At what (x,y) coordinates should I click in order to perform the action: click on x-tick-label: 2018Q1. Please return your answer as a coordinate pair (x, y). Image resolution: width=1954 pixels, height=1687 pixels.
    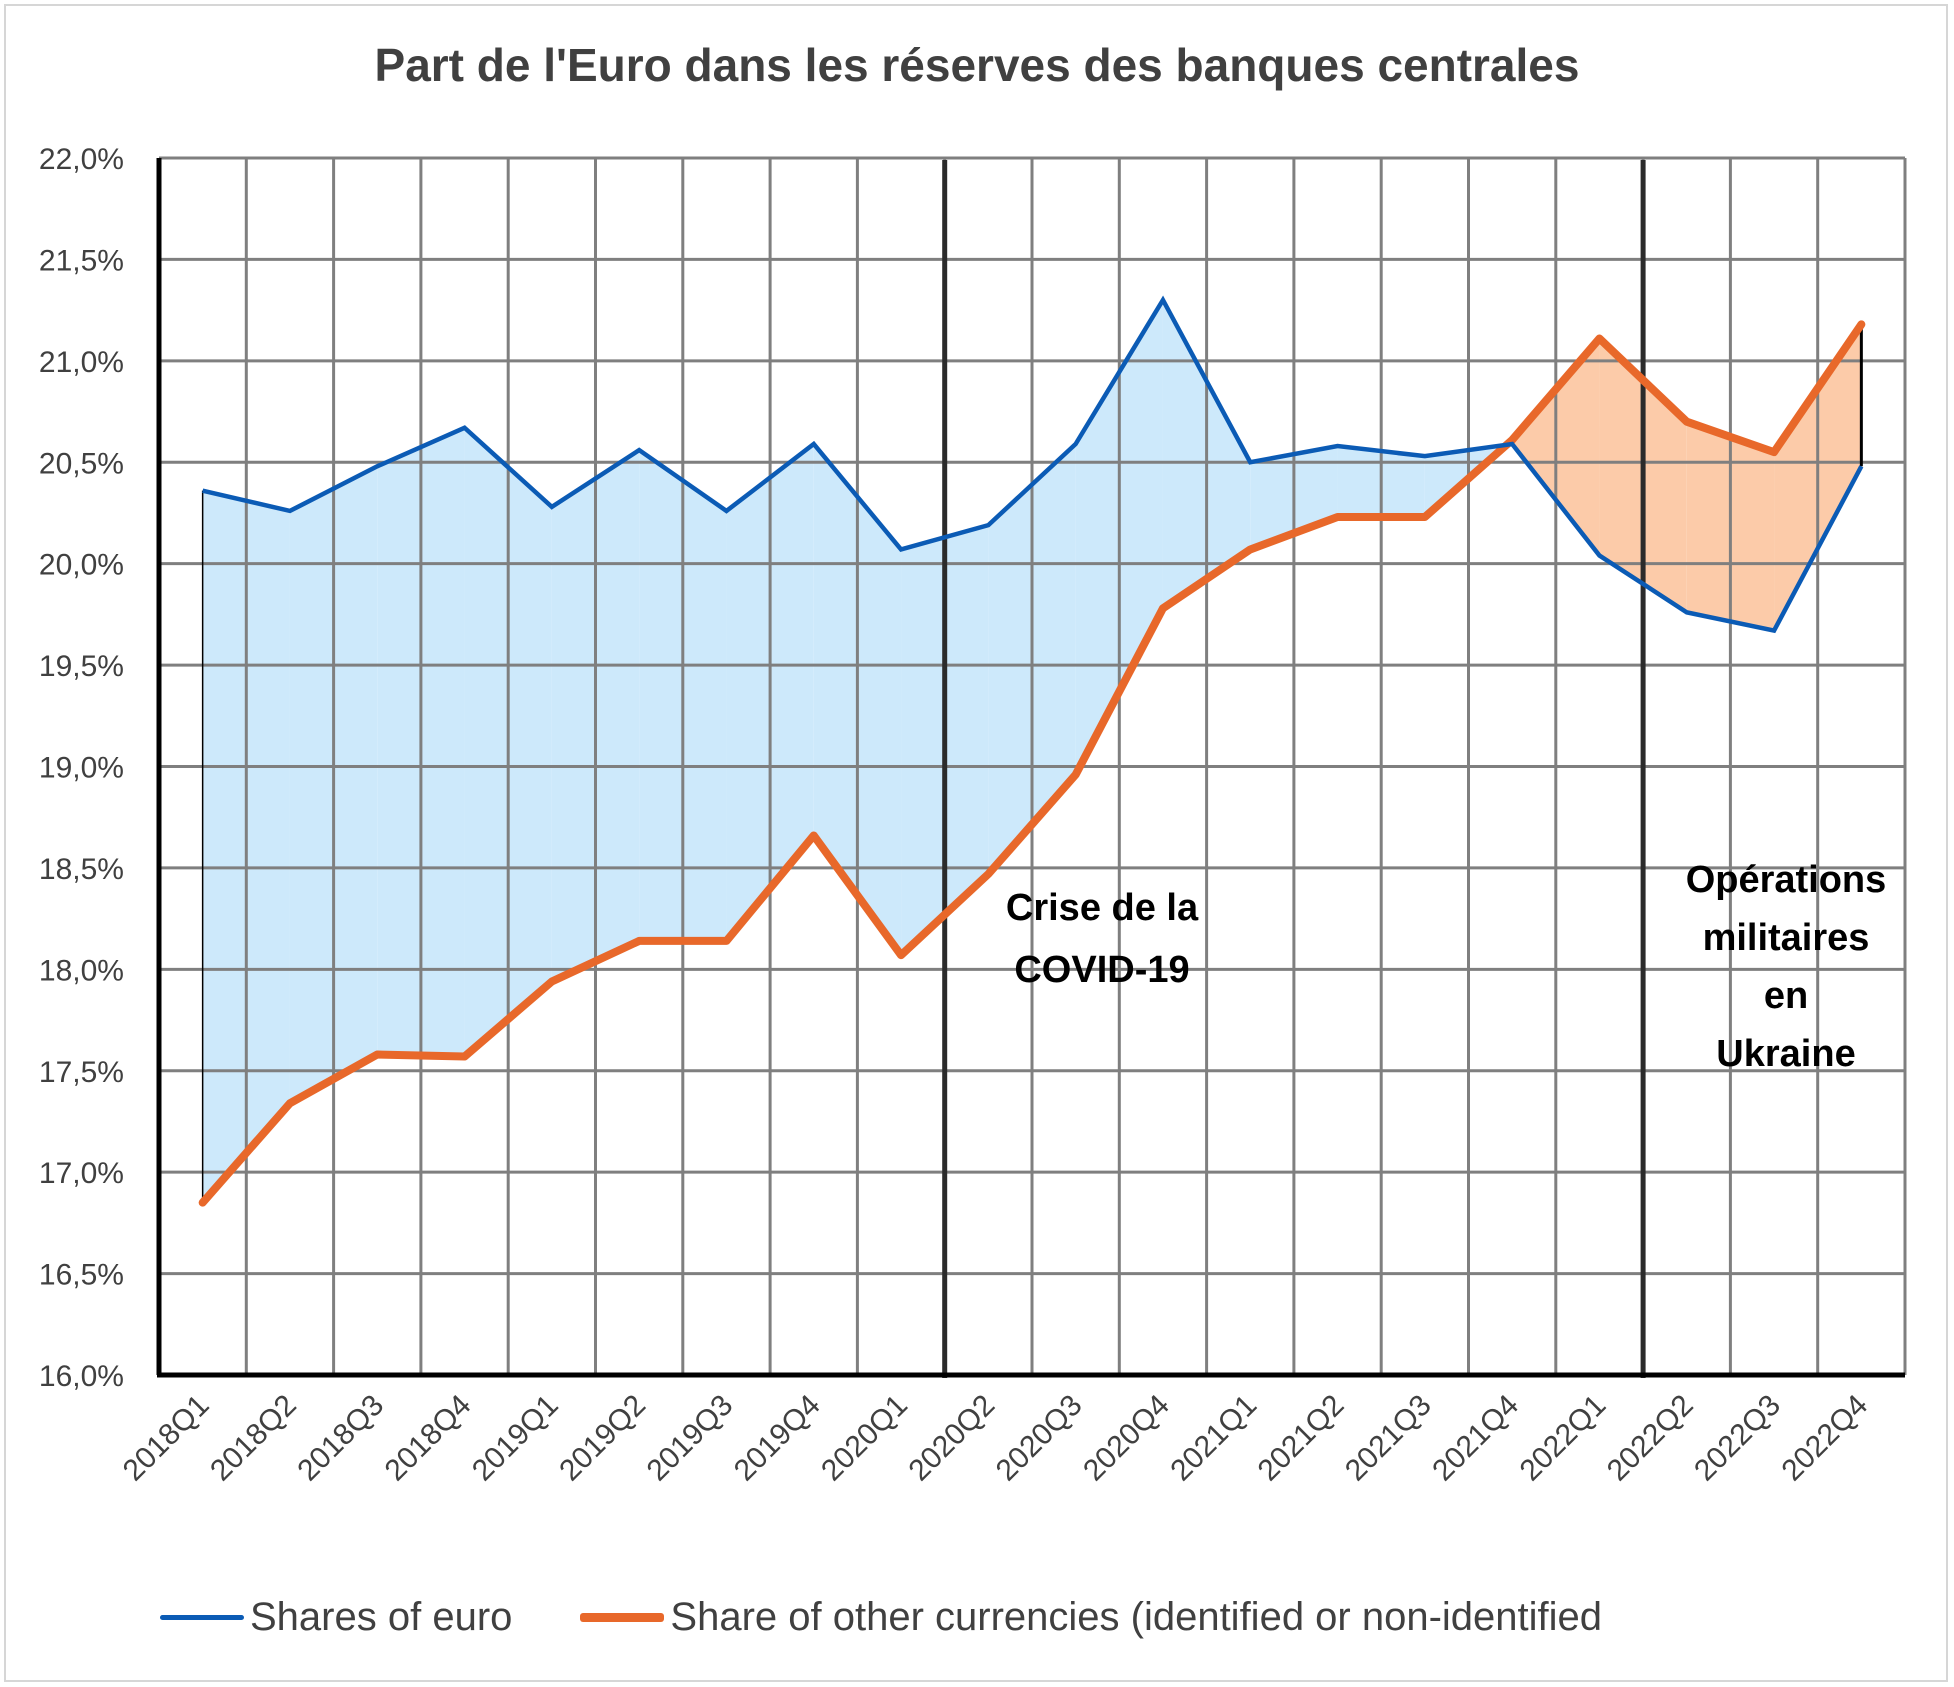
    Looking at the image, I should click on (166, 1438).